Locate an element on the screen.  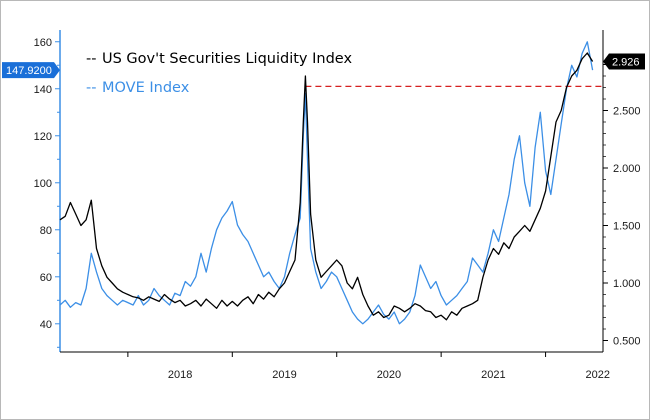
right-axis-tick-label: 0.500 is located at coordinates (627, 342).